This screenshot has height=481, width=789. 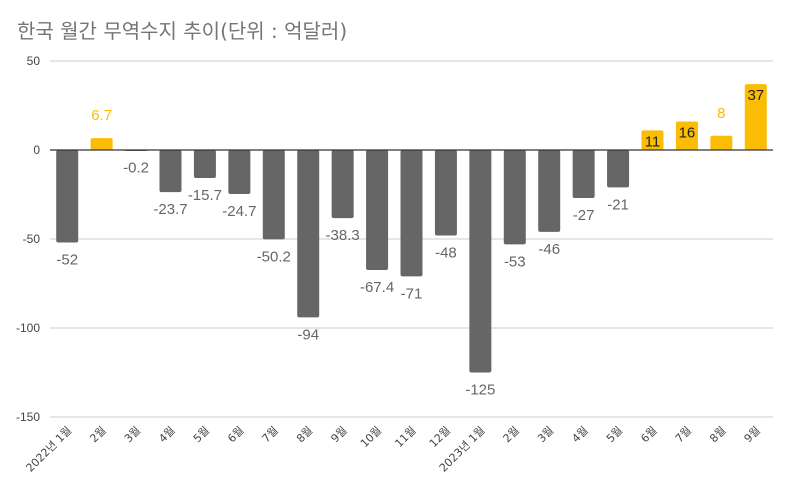 I want to click on data-label: -125, so click(x=480, y=390).